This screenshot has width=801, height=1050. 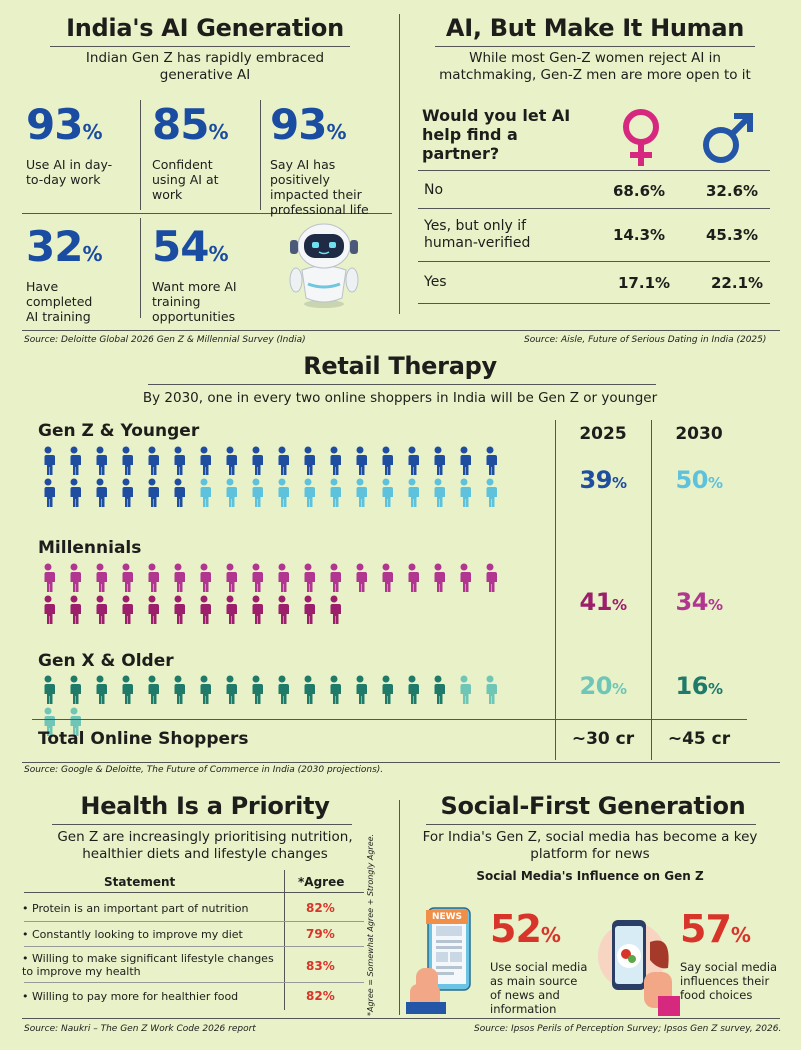 I want to click on ai-generation-title: India's AI Generation, so click(x=205, y=28).